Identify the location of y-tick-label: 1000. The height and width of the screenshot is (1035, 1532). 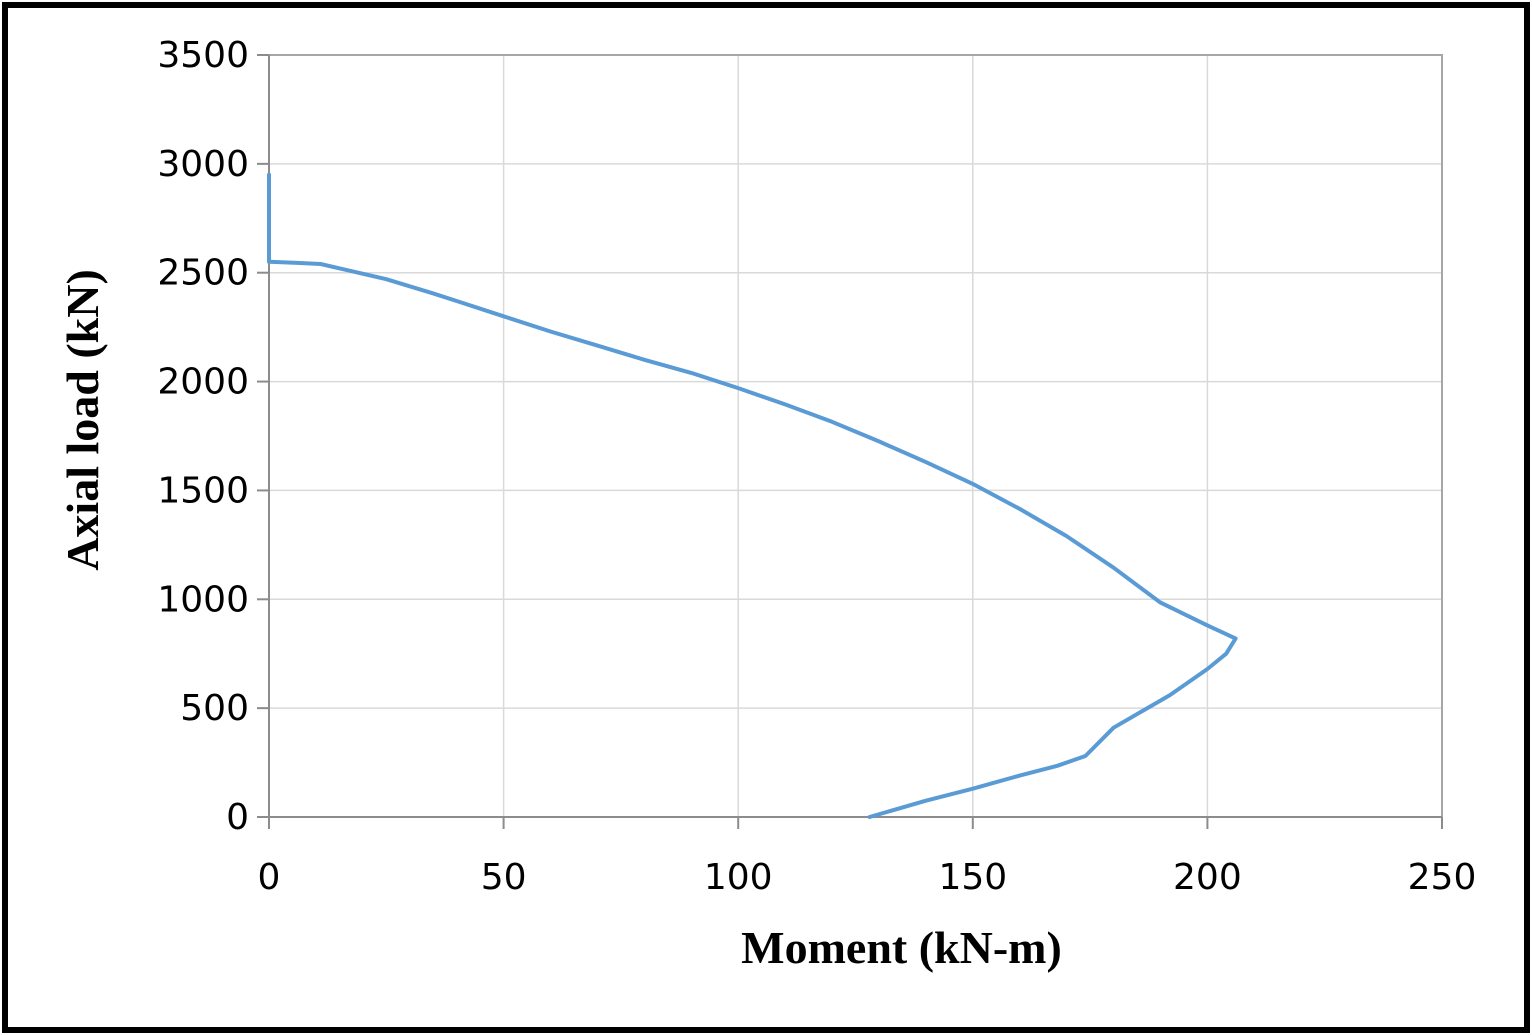
(203, 599).